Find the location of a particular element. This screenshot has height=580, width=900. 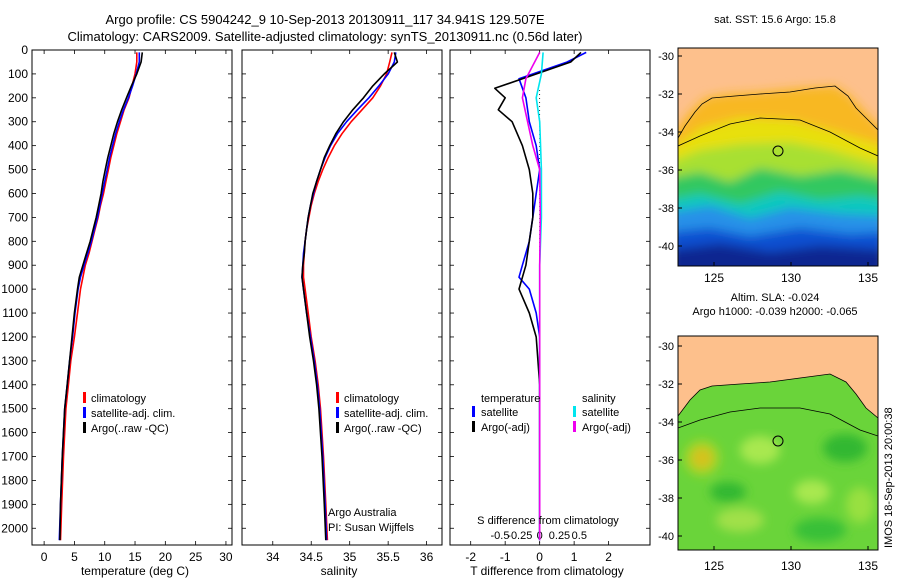

sst-map-frame is located at coordinates (778, 157).